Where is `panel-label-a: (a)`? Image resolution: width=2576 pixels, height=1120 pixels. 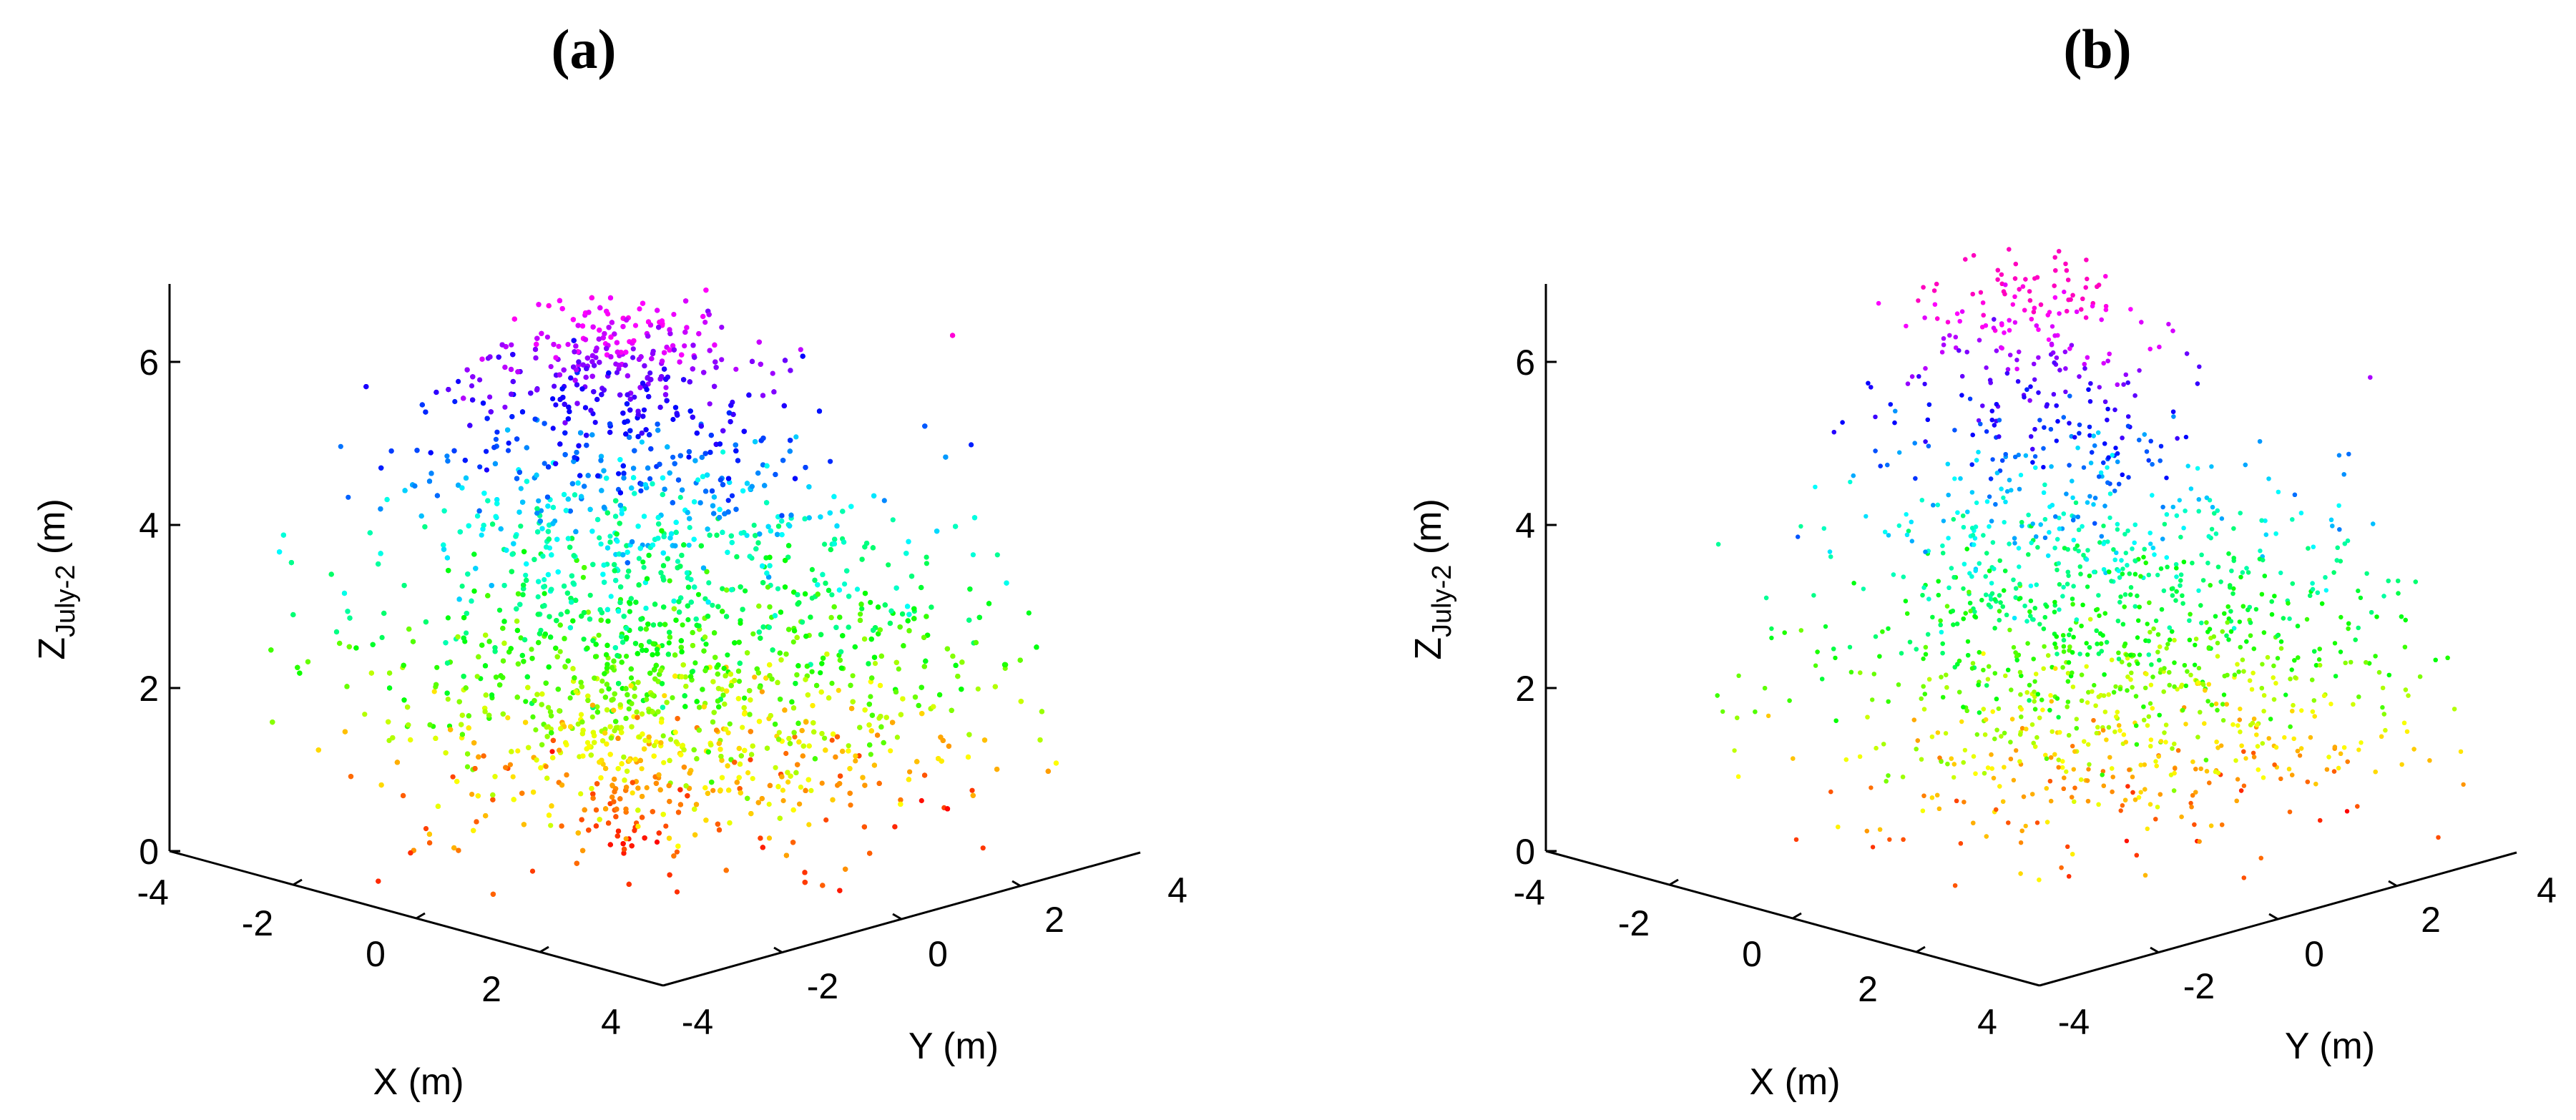
panel-label-a: (a) is located at coordinates (584, 49).